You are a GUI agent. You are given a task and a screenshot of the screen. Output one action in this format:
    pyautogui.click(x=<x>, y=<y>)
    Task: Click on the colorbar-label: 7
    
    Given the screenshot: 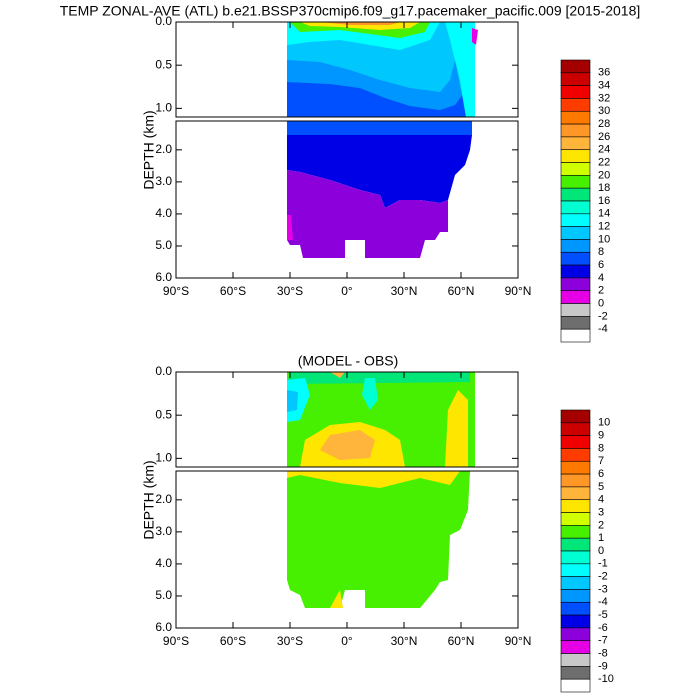 What is the action you would take?
    pyautogui.click(x=601, y=461)
    